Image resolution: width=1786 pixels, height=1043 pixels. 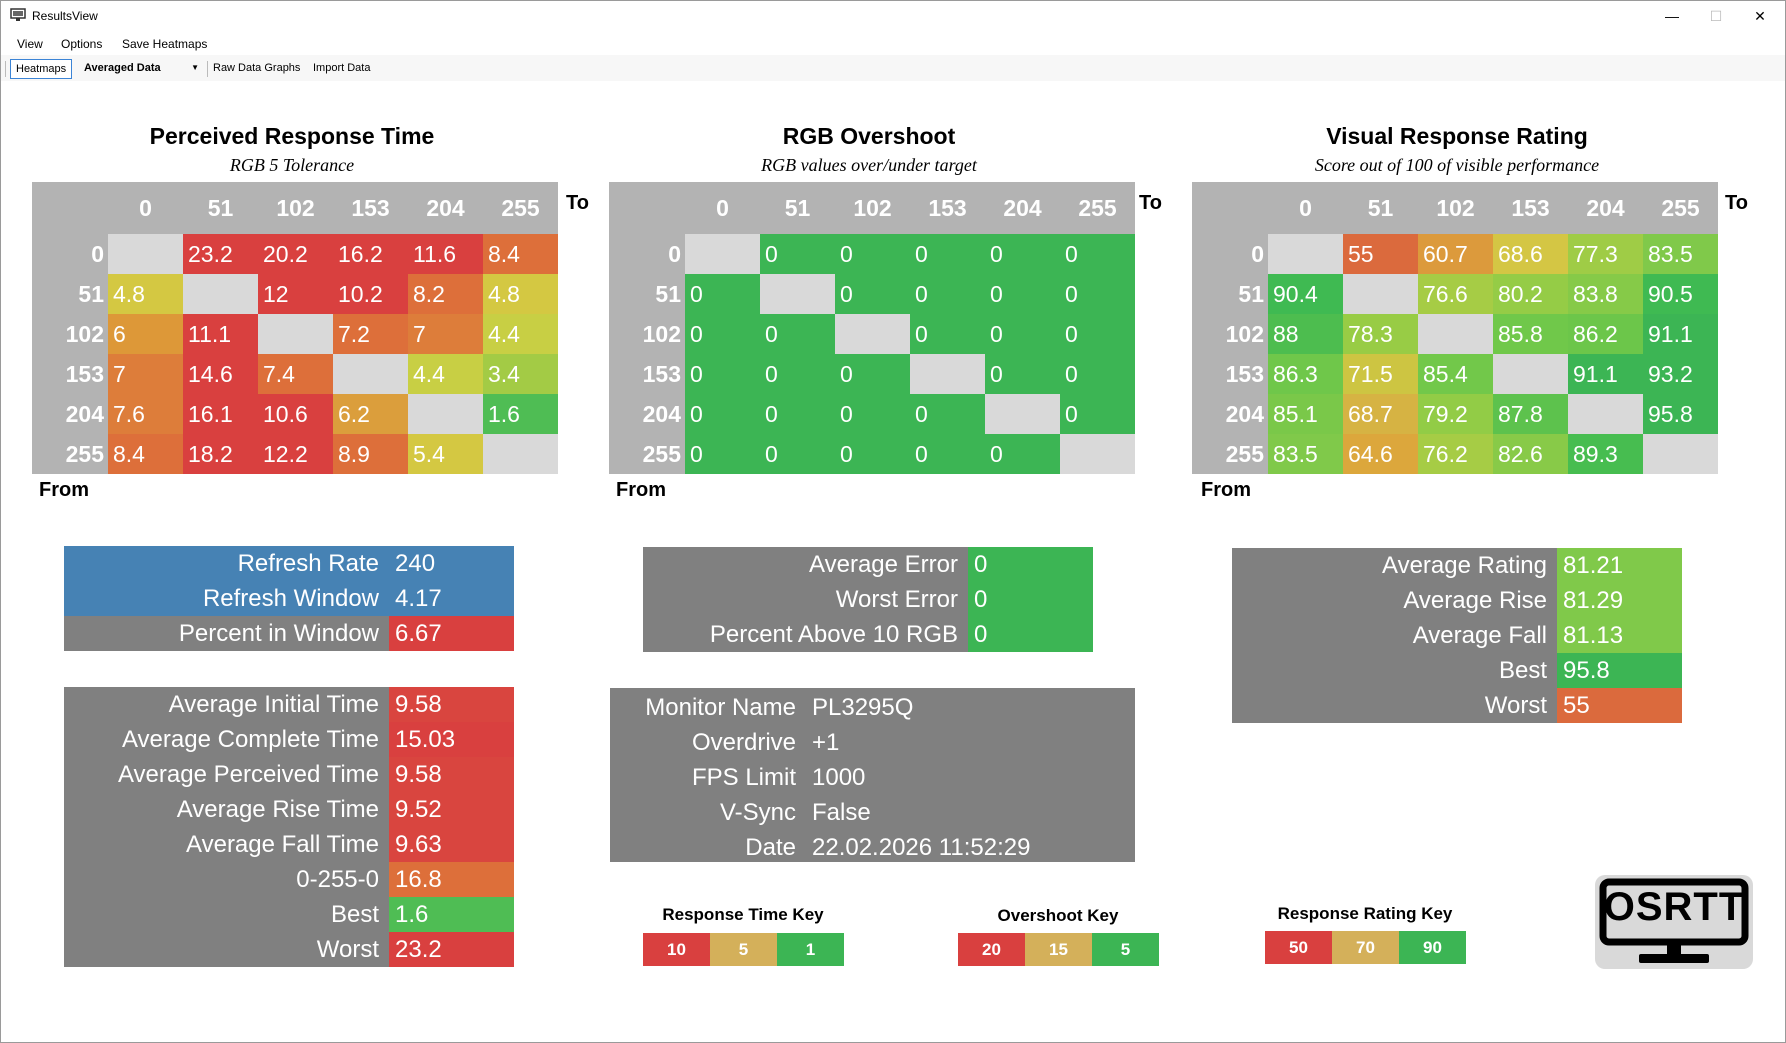 What do you see at coordinates (1125, 949) in the screenshot?
I see `key-cell: 5` at bounding box center [1125, 949].